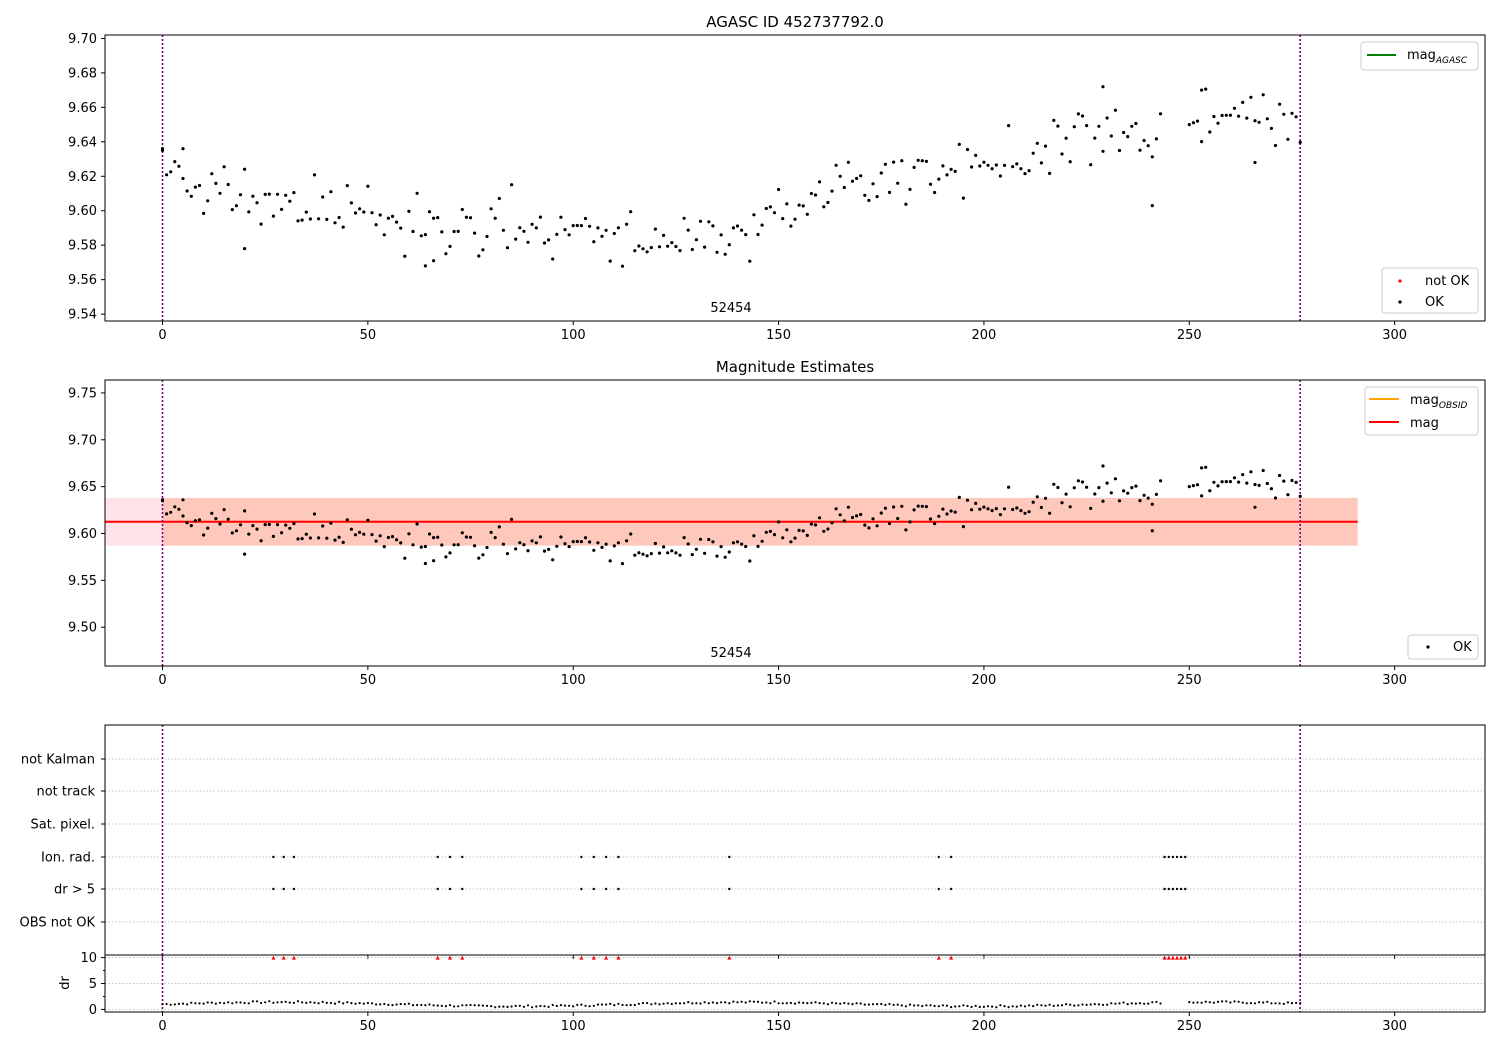  I want to click on legend-sub: OBSID, so click(1453, 406).